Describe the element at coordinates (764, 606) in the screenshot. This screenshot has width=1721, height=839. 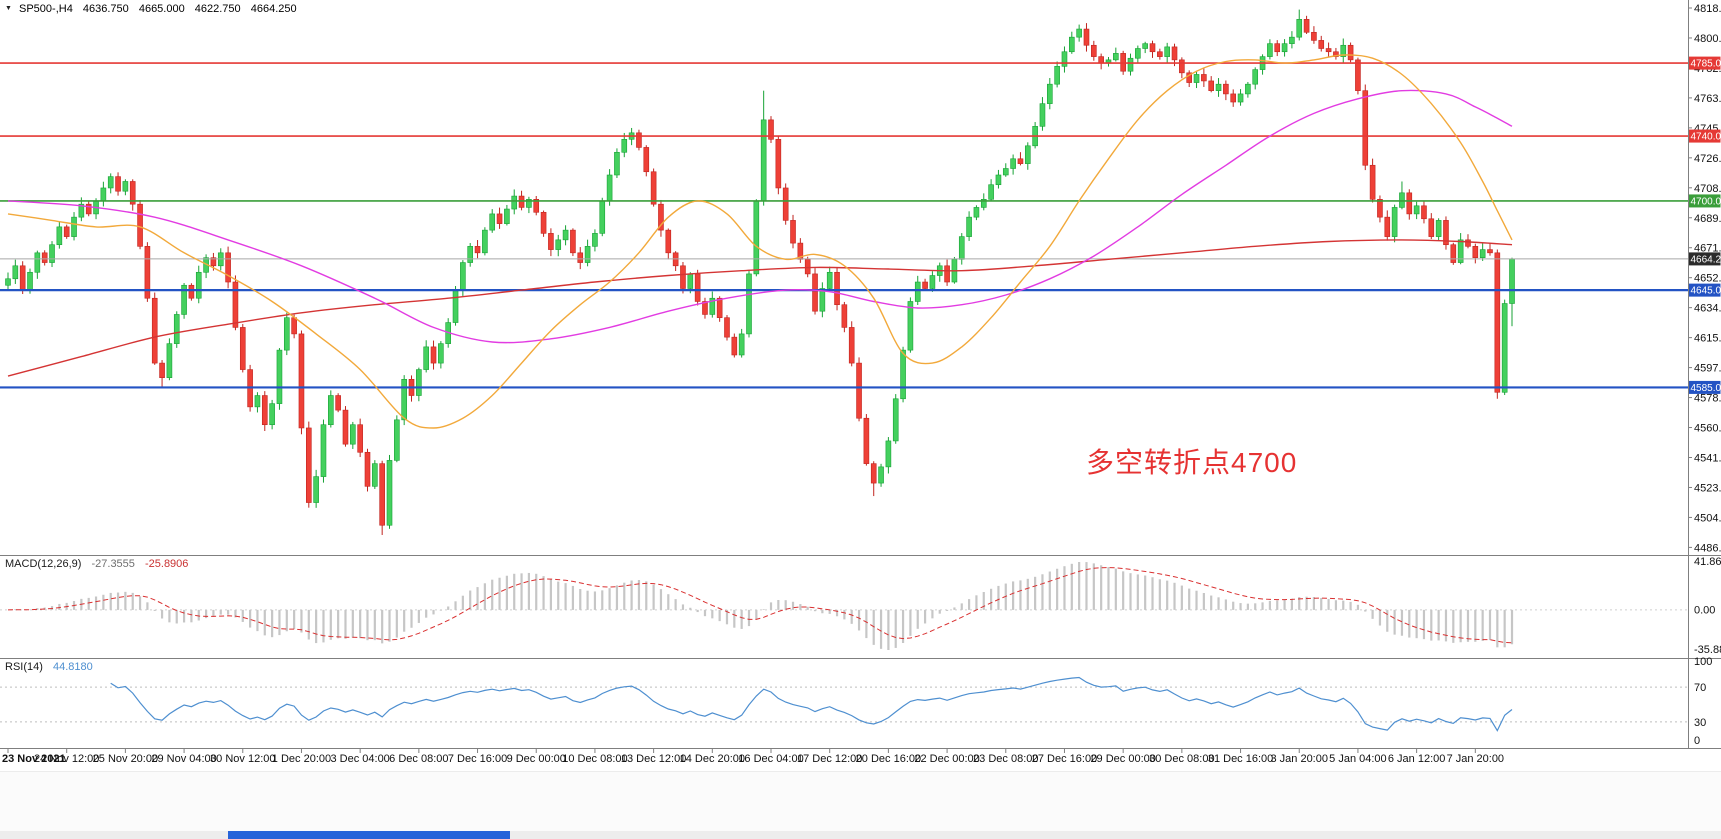
I see `macd-histogram` at that location.